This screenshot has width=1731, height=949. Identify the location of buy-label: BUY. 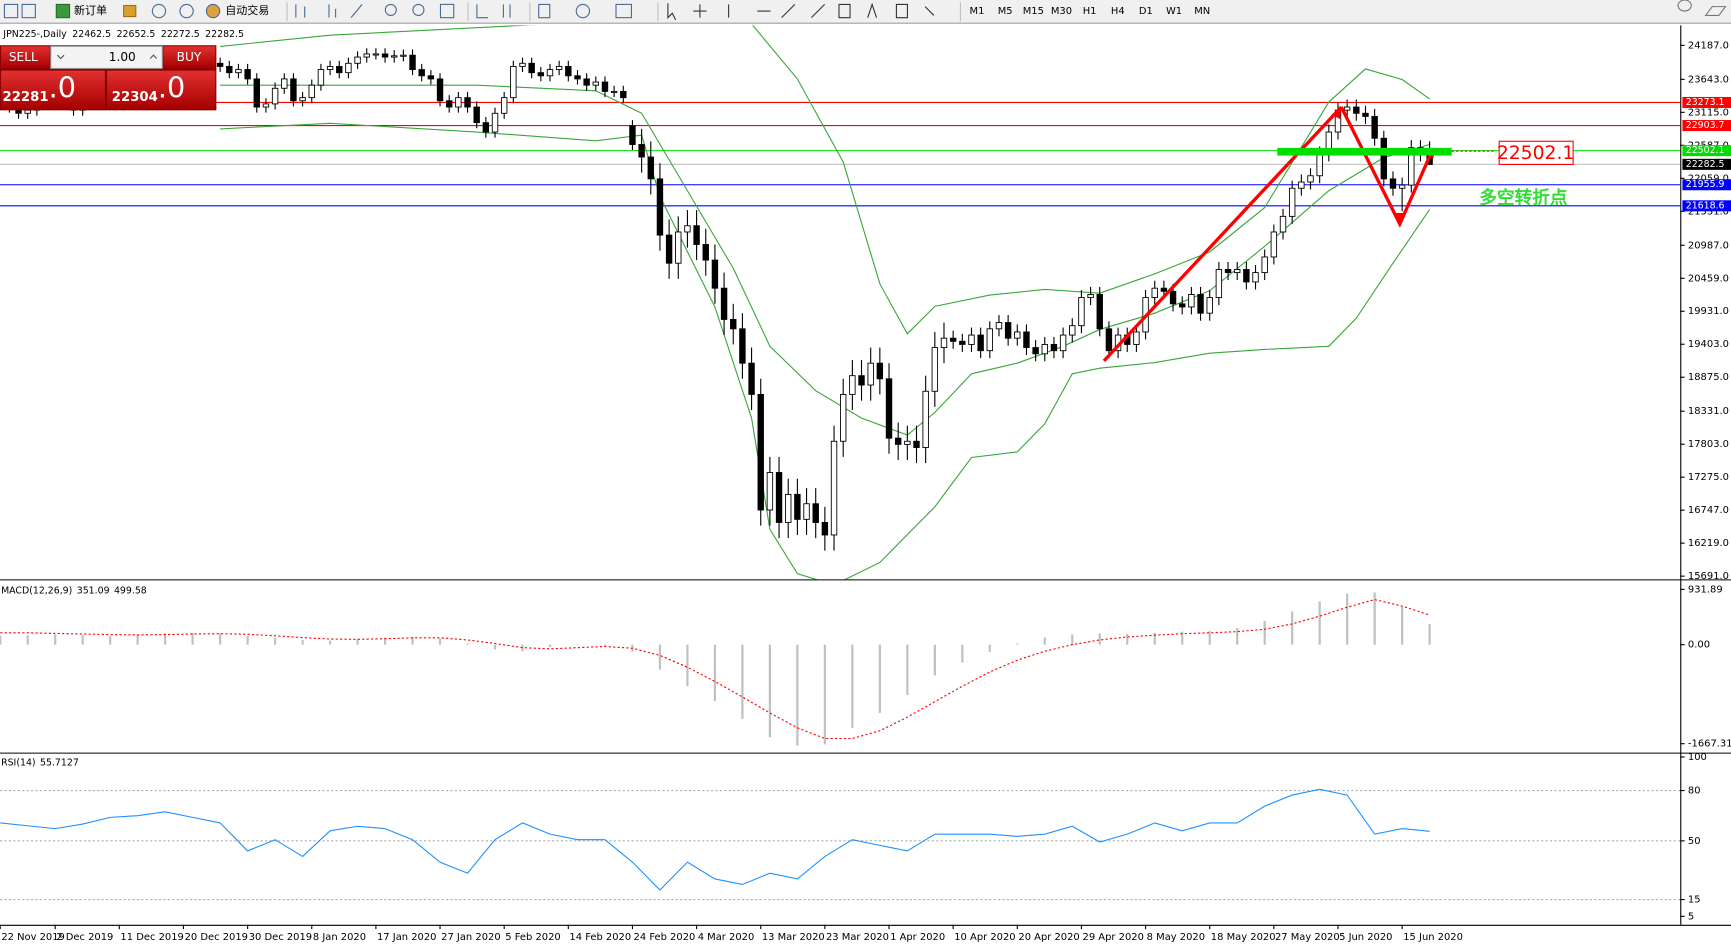
(189, 57).